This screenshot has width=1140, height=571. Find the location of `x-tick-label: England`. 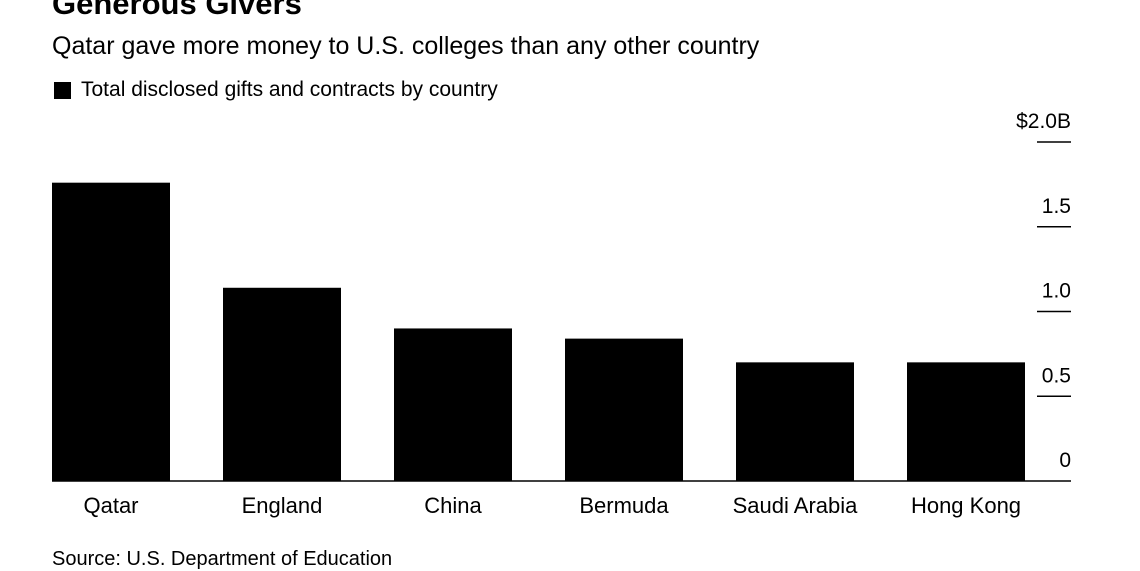

x-tick-label: England is located at coordinates (282, 505).